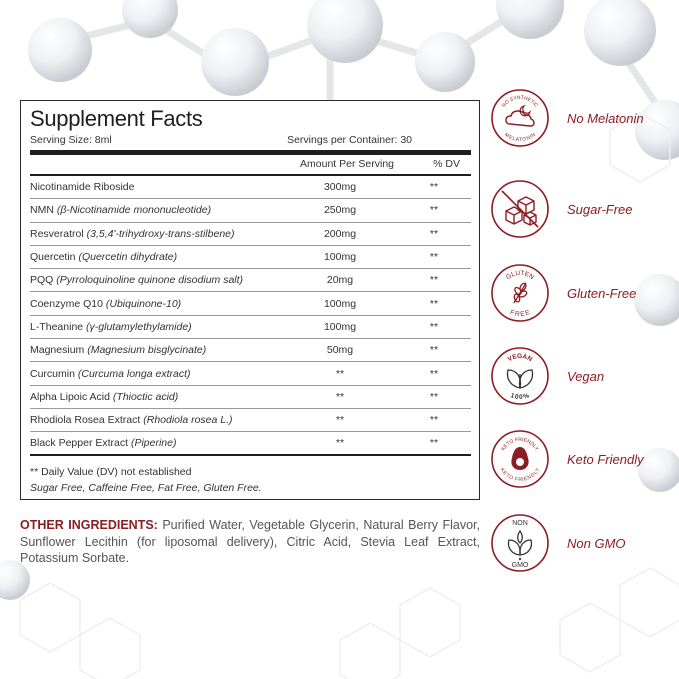  Describe the element at coordinates (143, 303) in the screenshot. I see `ingredient-source: (Ubiquinone-10)` at that location.